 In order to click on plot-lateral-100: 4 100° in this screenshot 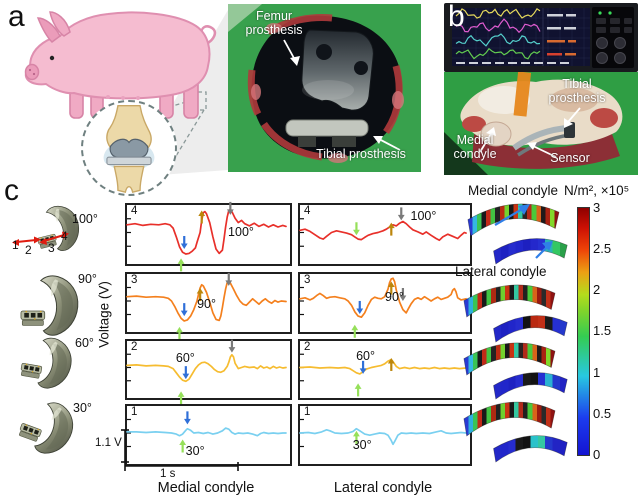, I will do `click(385, 234)`.